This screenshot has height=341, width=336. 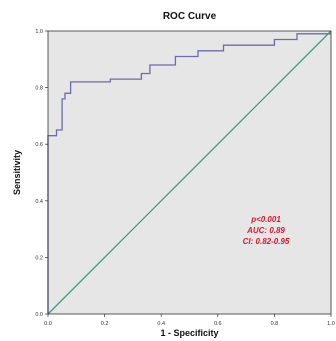 I want to click on x-tick-label: 0.2, so click(x=105, y=324).